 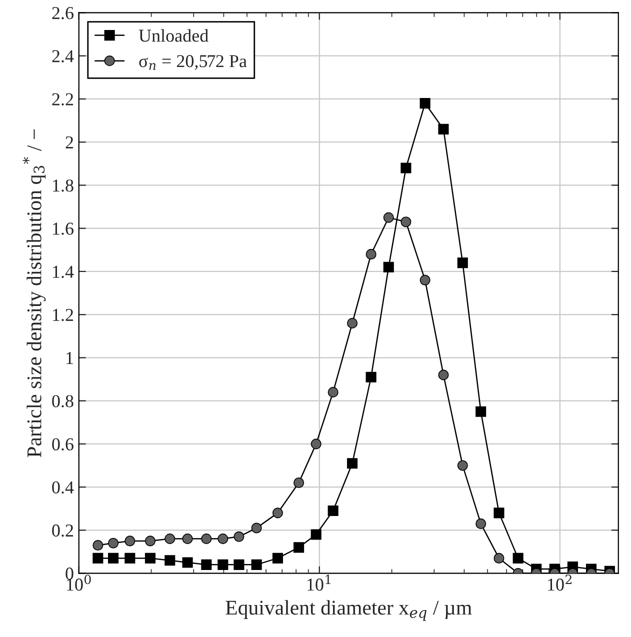 What do you see at coordinates (70, 142) in the screenshot?
I see `y-tick-label: 2` at bounding box center [70, 142].